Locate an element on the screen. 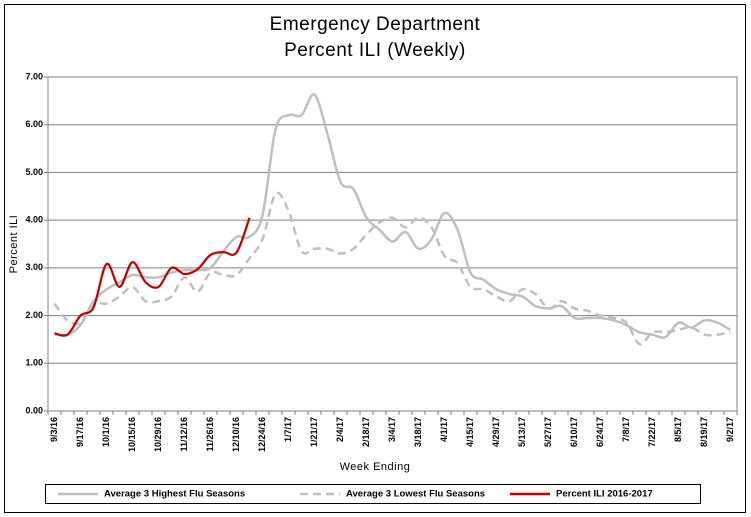 The width and height of the screenshot is (751, 517). chart-subtitle: Percent ILI (Weekly) is located at coordinates (375, 50).